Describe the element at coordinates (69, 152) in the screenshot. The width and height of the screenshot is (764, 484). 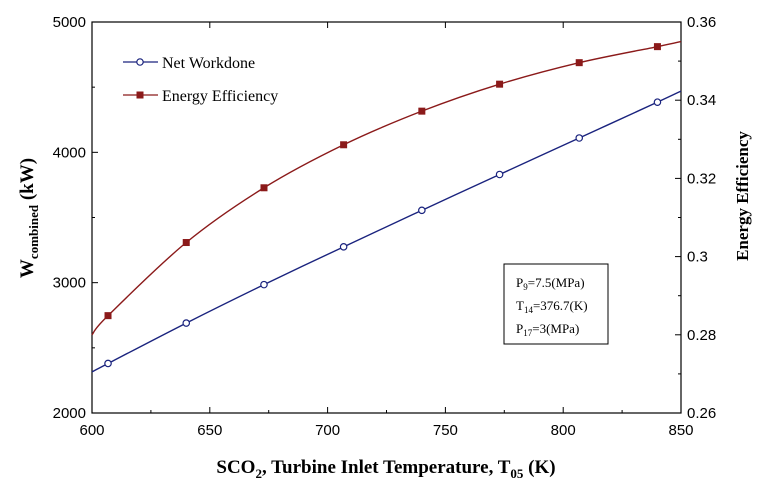
I see `y-tick-label: 4000` at that location.